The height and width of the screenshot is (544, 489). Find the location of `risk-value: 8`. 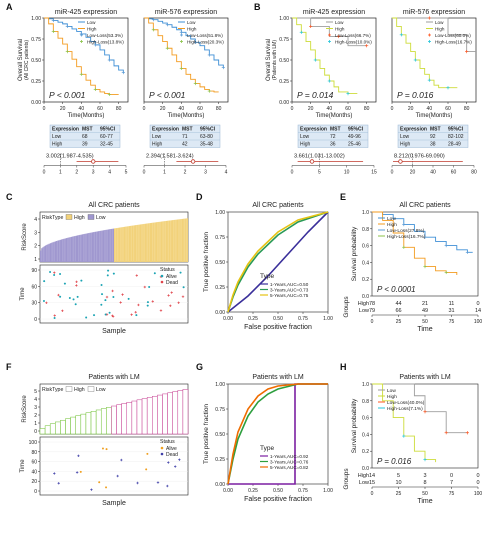

risk-value: 8 is located at coordinates (424, 483).